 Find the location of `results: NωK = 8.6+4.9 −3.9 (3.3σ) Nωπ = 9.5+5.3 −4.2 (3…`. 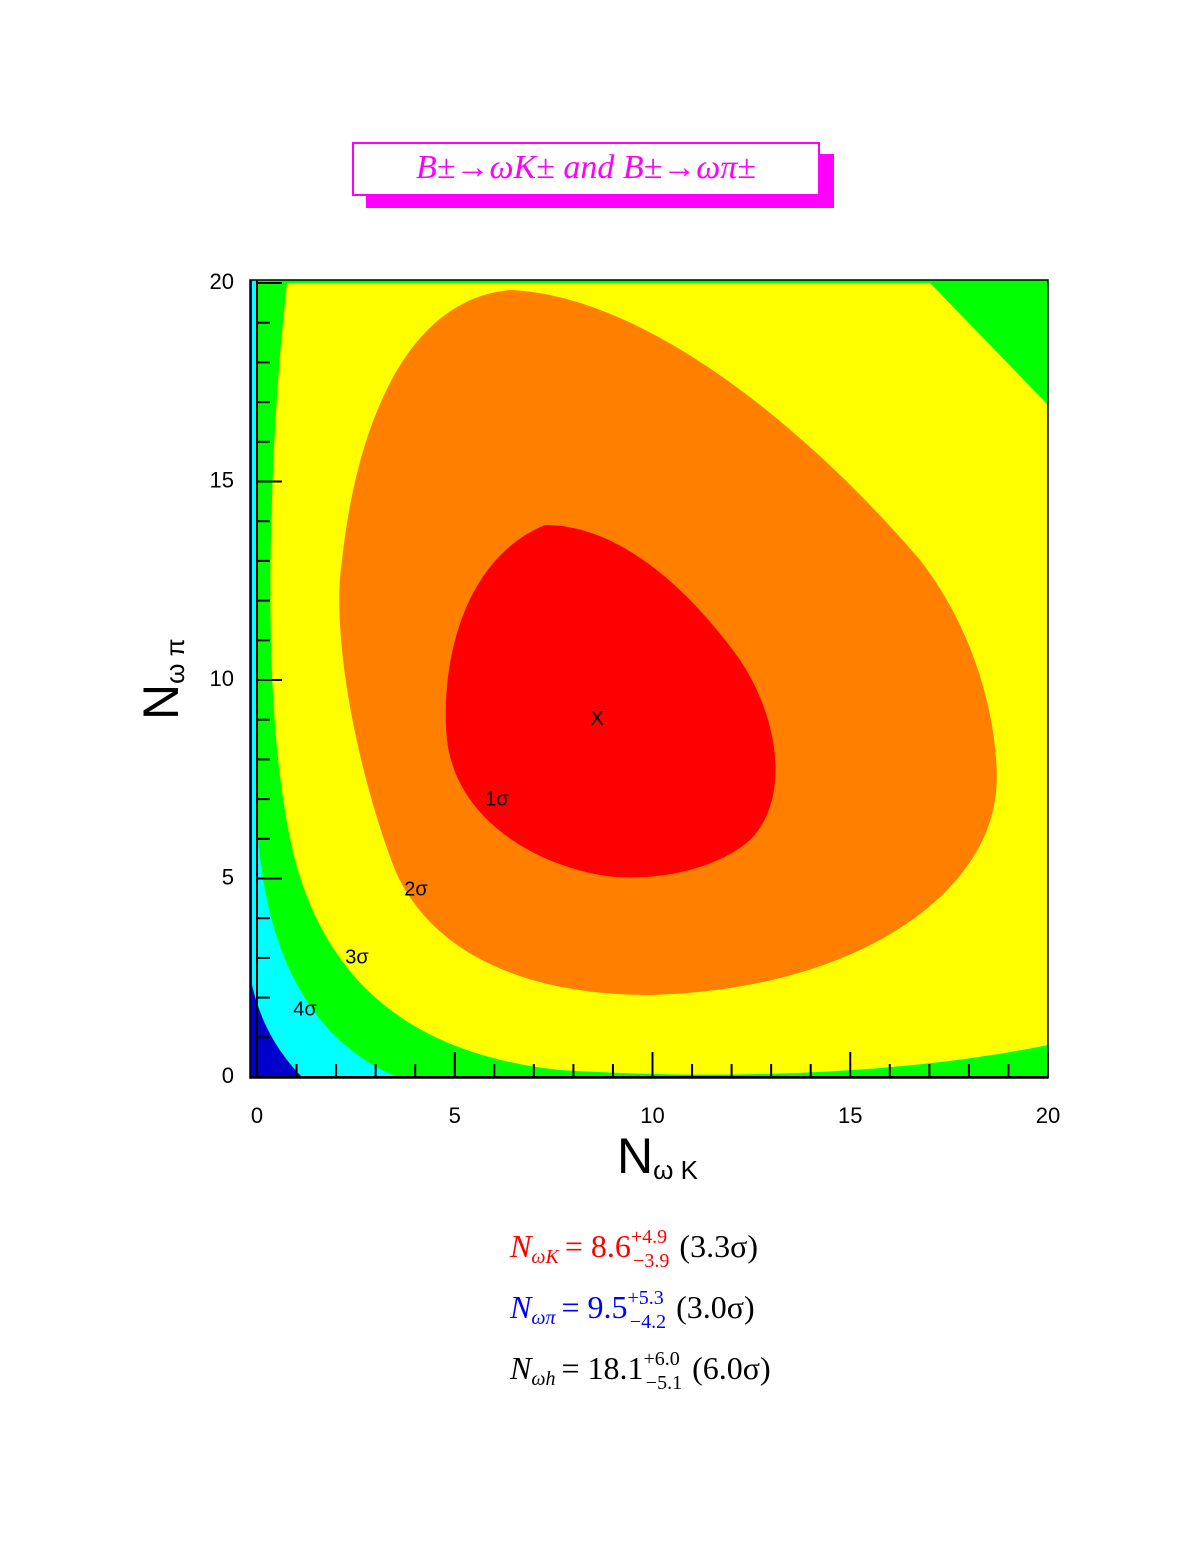

results: NωK = 8.6+4.9 −3.9 (3.3σ) Nωπ = 9.5+5.3 −4.2 (3… is located at coordinates (640, 1310).